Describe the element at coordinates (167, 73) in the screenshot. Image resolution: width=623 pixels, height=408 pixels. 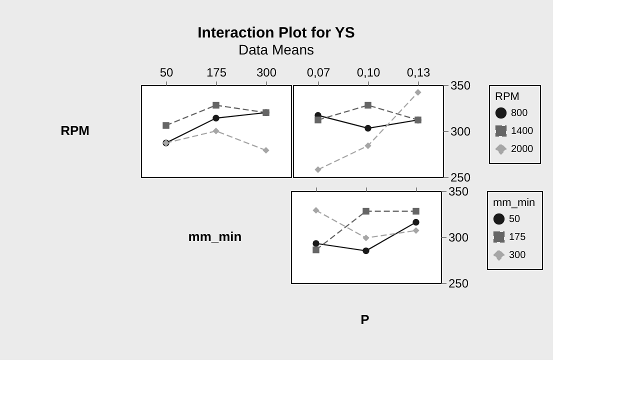
I see `x-tick-label: 50` at that location.